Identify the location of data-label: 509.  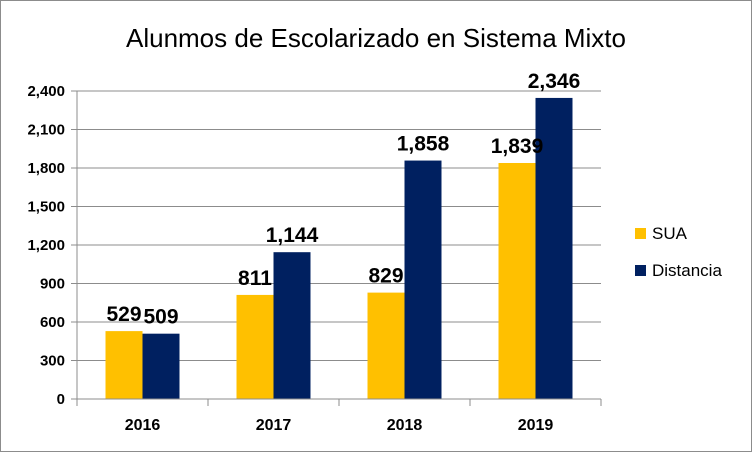
(160, 317).